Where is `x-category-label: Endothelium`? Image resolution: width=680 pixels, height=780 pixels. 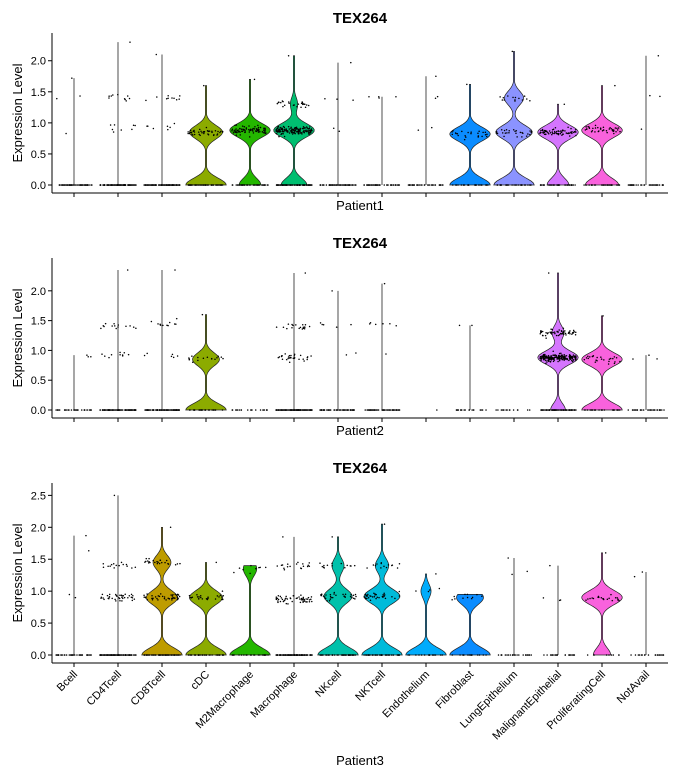 x-category-label: Endothelium is located at coordinates (406, 695).